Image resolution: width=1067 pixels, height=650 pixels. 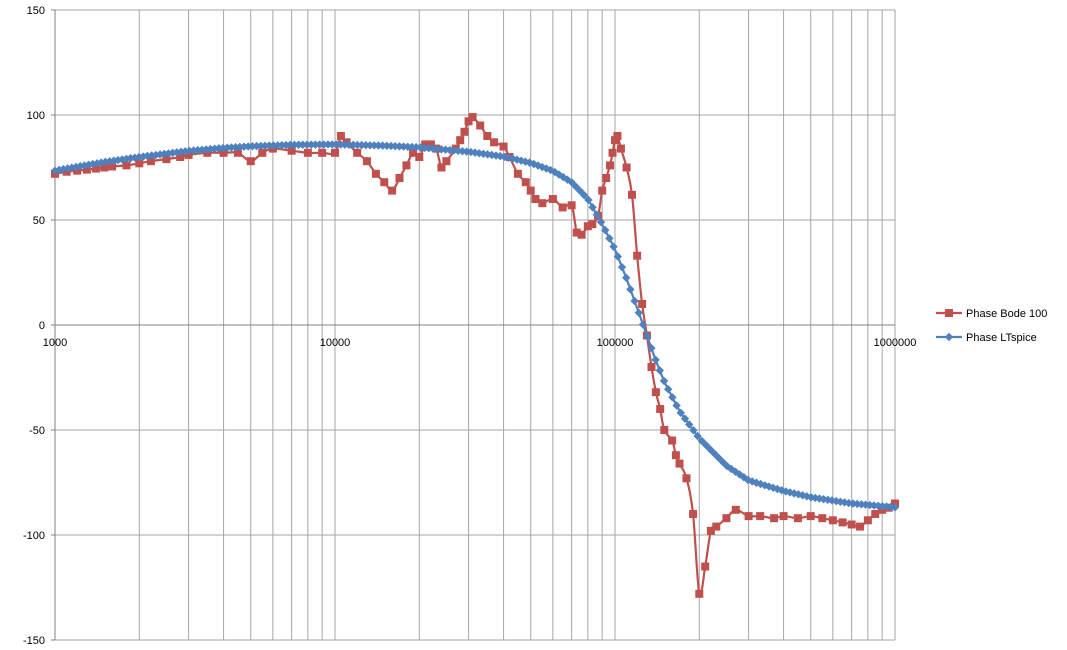 I want to click on y-tick-label: -50, so click(x=37, y=431).